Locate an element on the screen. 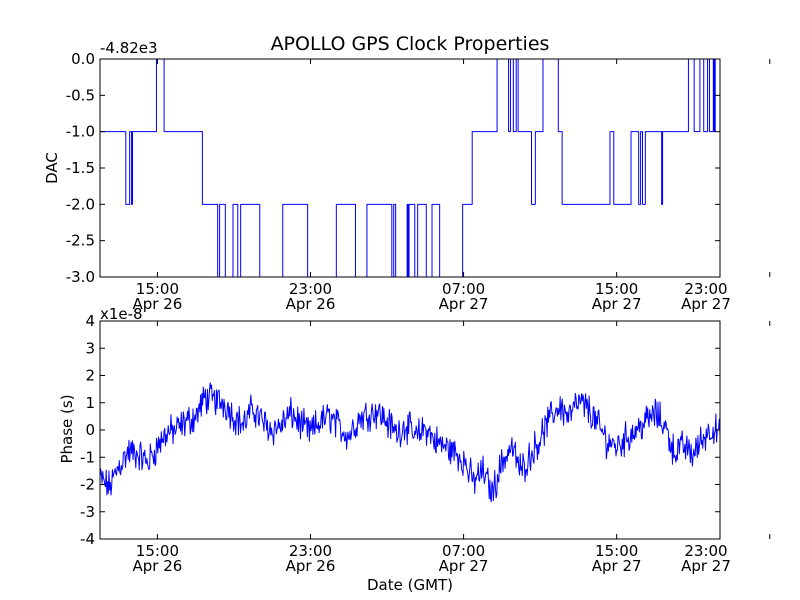 The height and width of the screenshot is (600, 800). phase-ytick-label: -3 is located at coordinates (87, 512).